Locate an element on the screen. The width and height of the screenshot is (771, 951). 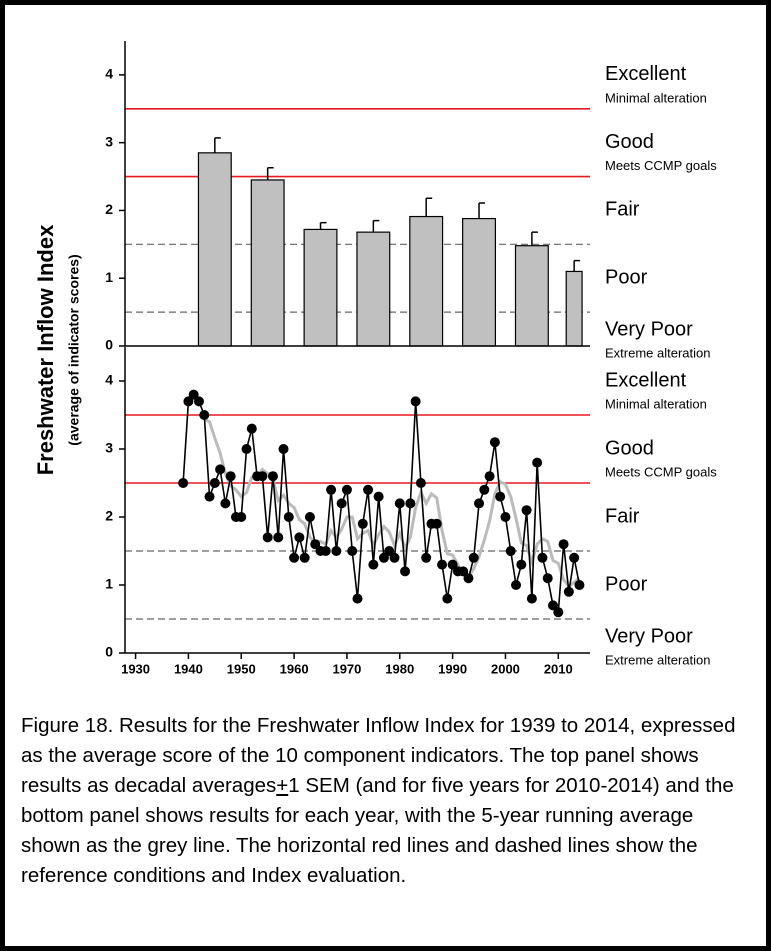
x-tick-label: 2010 is located at coordinates (558, 668).